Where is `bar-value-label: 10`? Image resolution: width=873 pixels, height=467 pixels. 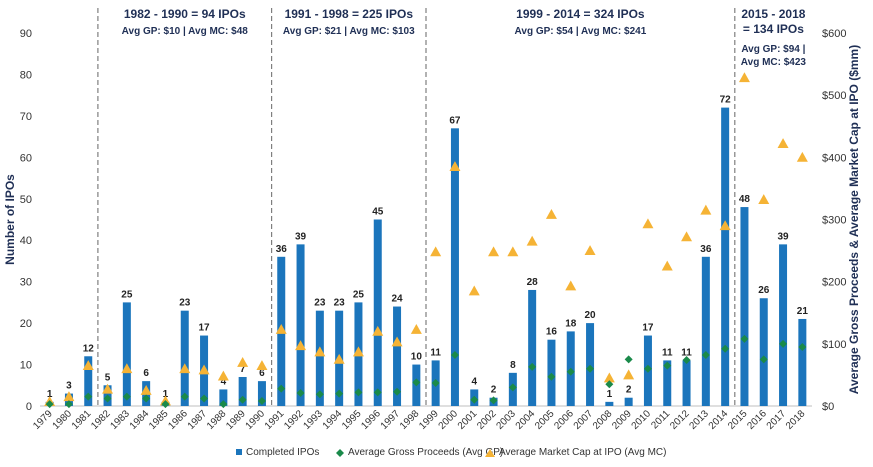
bar-value-label: 10 is located at coordinates (417, 357).